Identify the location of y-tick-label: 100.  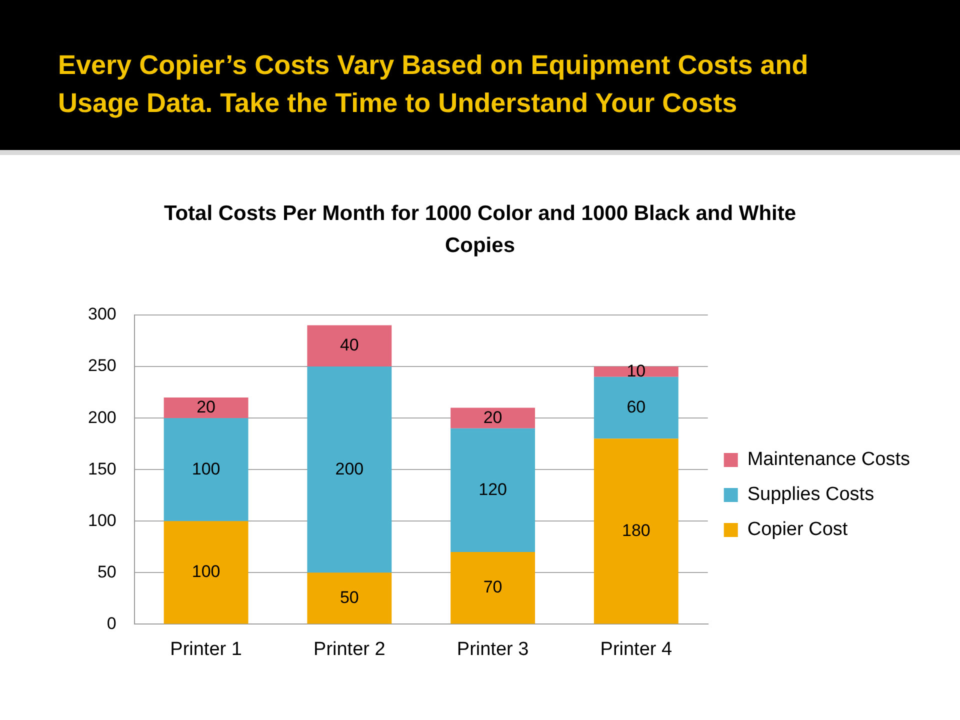
(102, 520).